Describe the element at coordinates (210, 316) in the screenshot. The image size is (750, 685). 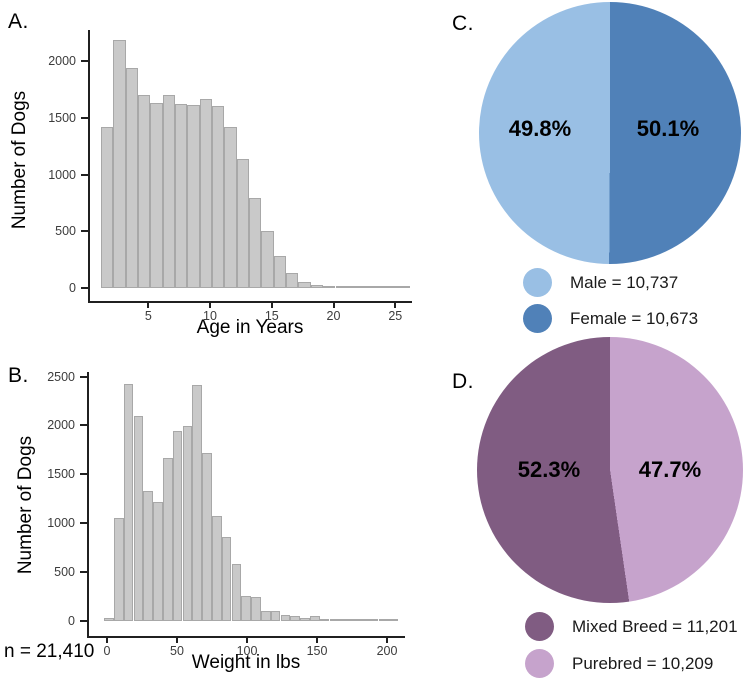
I see `x-axis-tick-label: 10` at that location.